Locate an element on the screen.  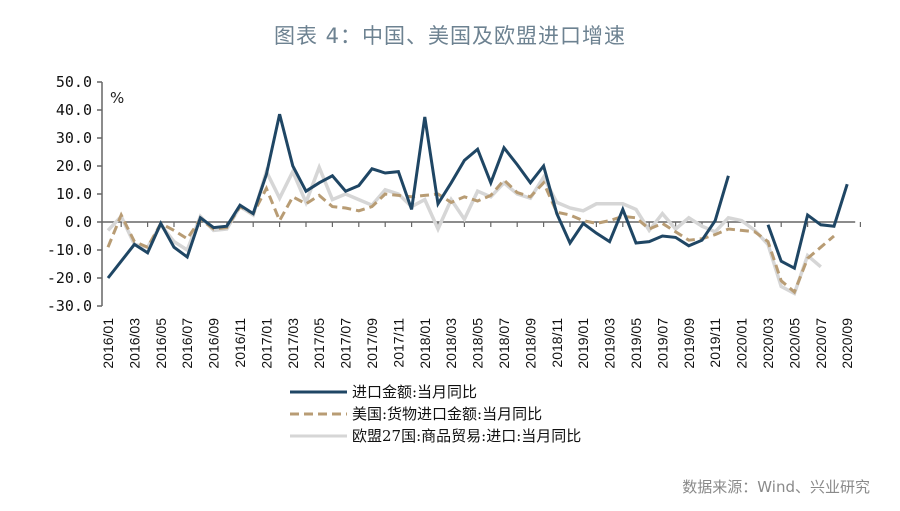
y-tick-label: 0.0 is located at coordinates (78, 222).